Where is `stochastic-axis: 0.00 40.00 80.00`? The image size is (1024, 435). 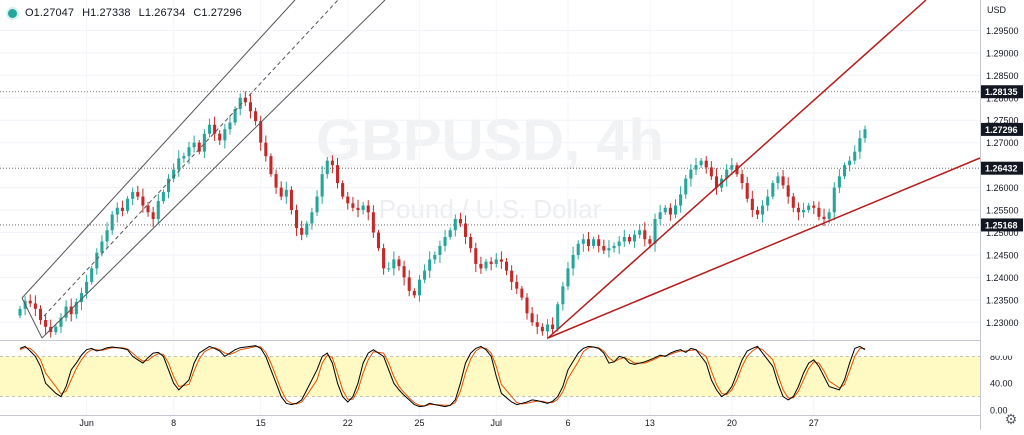 stochastic-axis: 0.00 40.00 80.00 is located at coordinates (1002, 379).